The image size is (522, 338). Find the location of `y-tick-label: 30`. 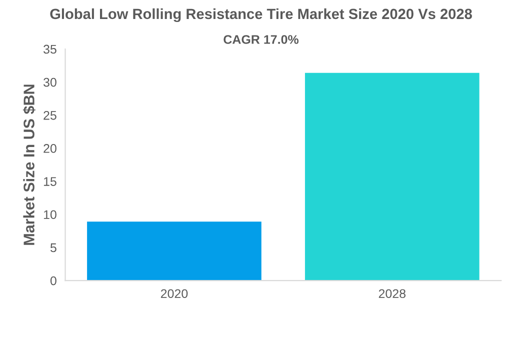

y-tick-label: 30 is located at coordinates (49, 82).